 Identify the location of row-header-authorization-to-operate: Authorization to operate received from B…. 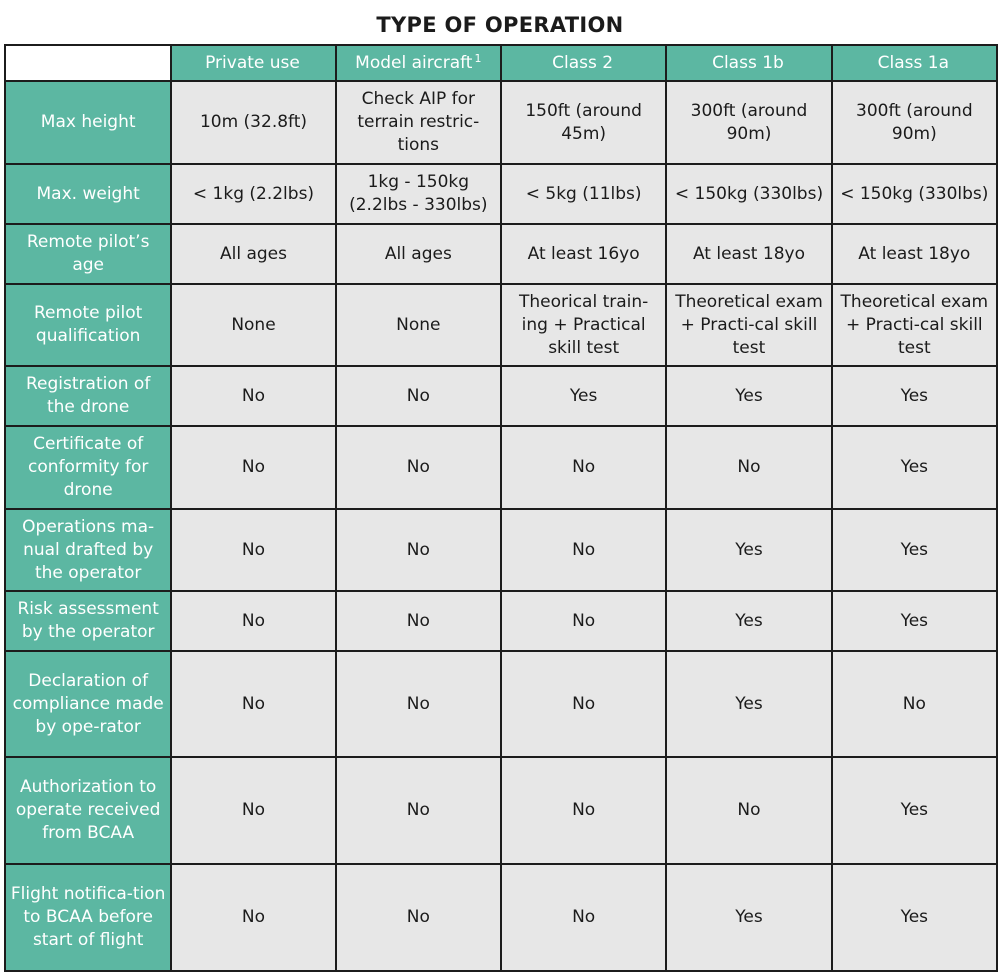
(88, 810).